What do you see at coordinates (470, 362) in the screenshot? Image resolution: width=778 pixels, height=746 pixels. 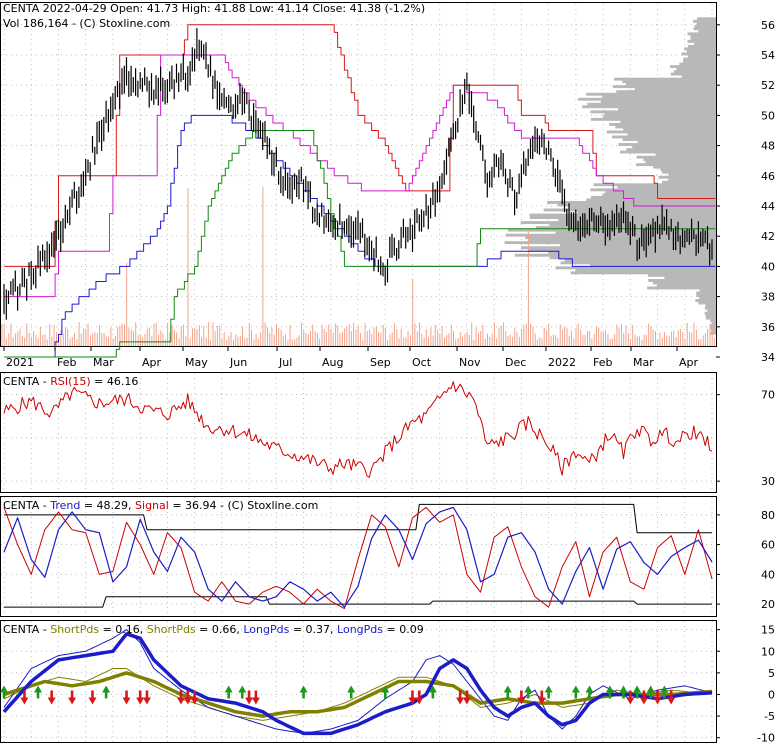 I see `x-tick-label: Nov` at bounding box center [470, 362].